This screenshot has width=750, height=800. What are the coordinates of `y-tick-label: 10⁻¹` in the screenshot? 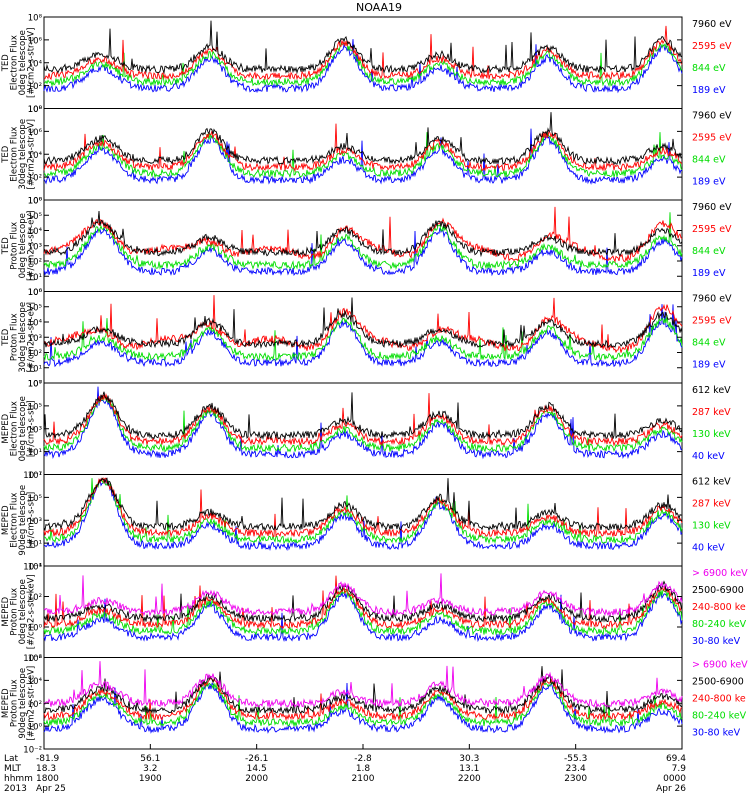 It's located at (32, 476).